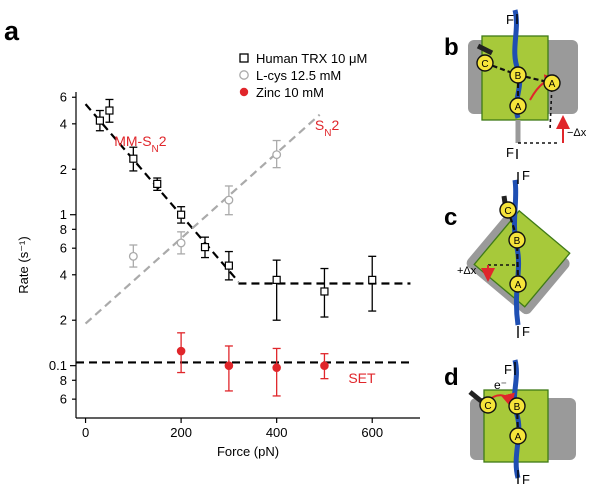  I want to click on annotation-mmsn2: MM-SN2, so click(140, 144).